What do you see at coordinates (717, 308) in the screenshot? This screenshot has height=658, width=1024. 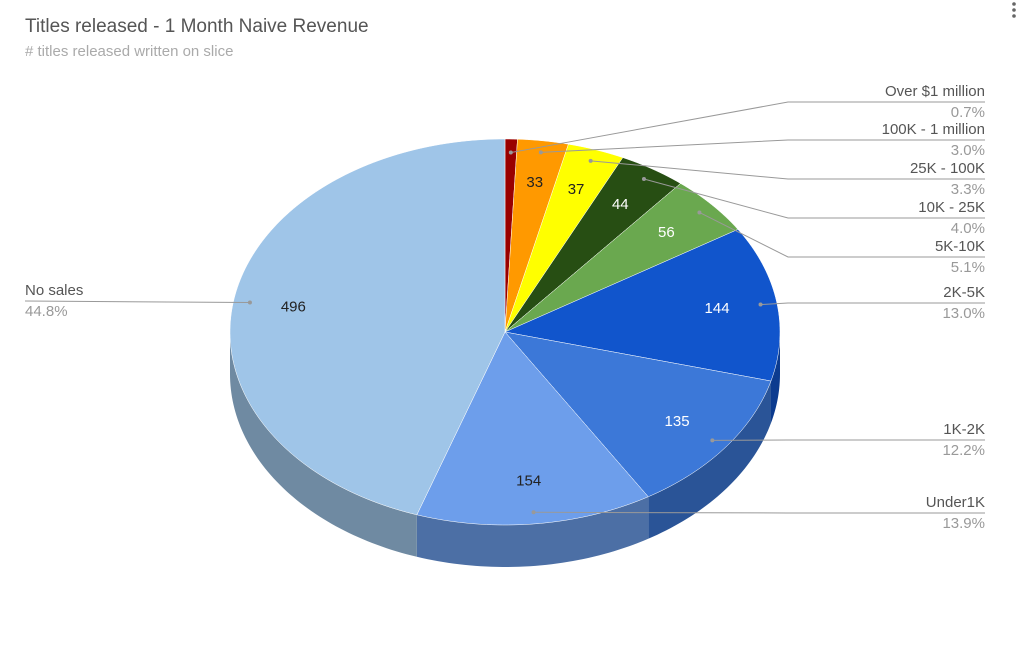 I see `slice-value: 144` at bounding box center [717, 308].